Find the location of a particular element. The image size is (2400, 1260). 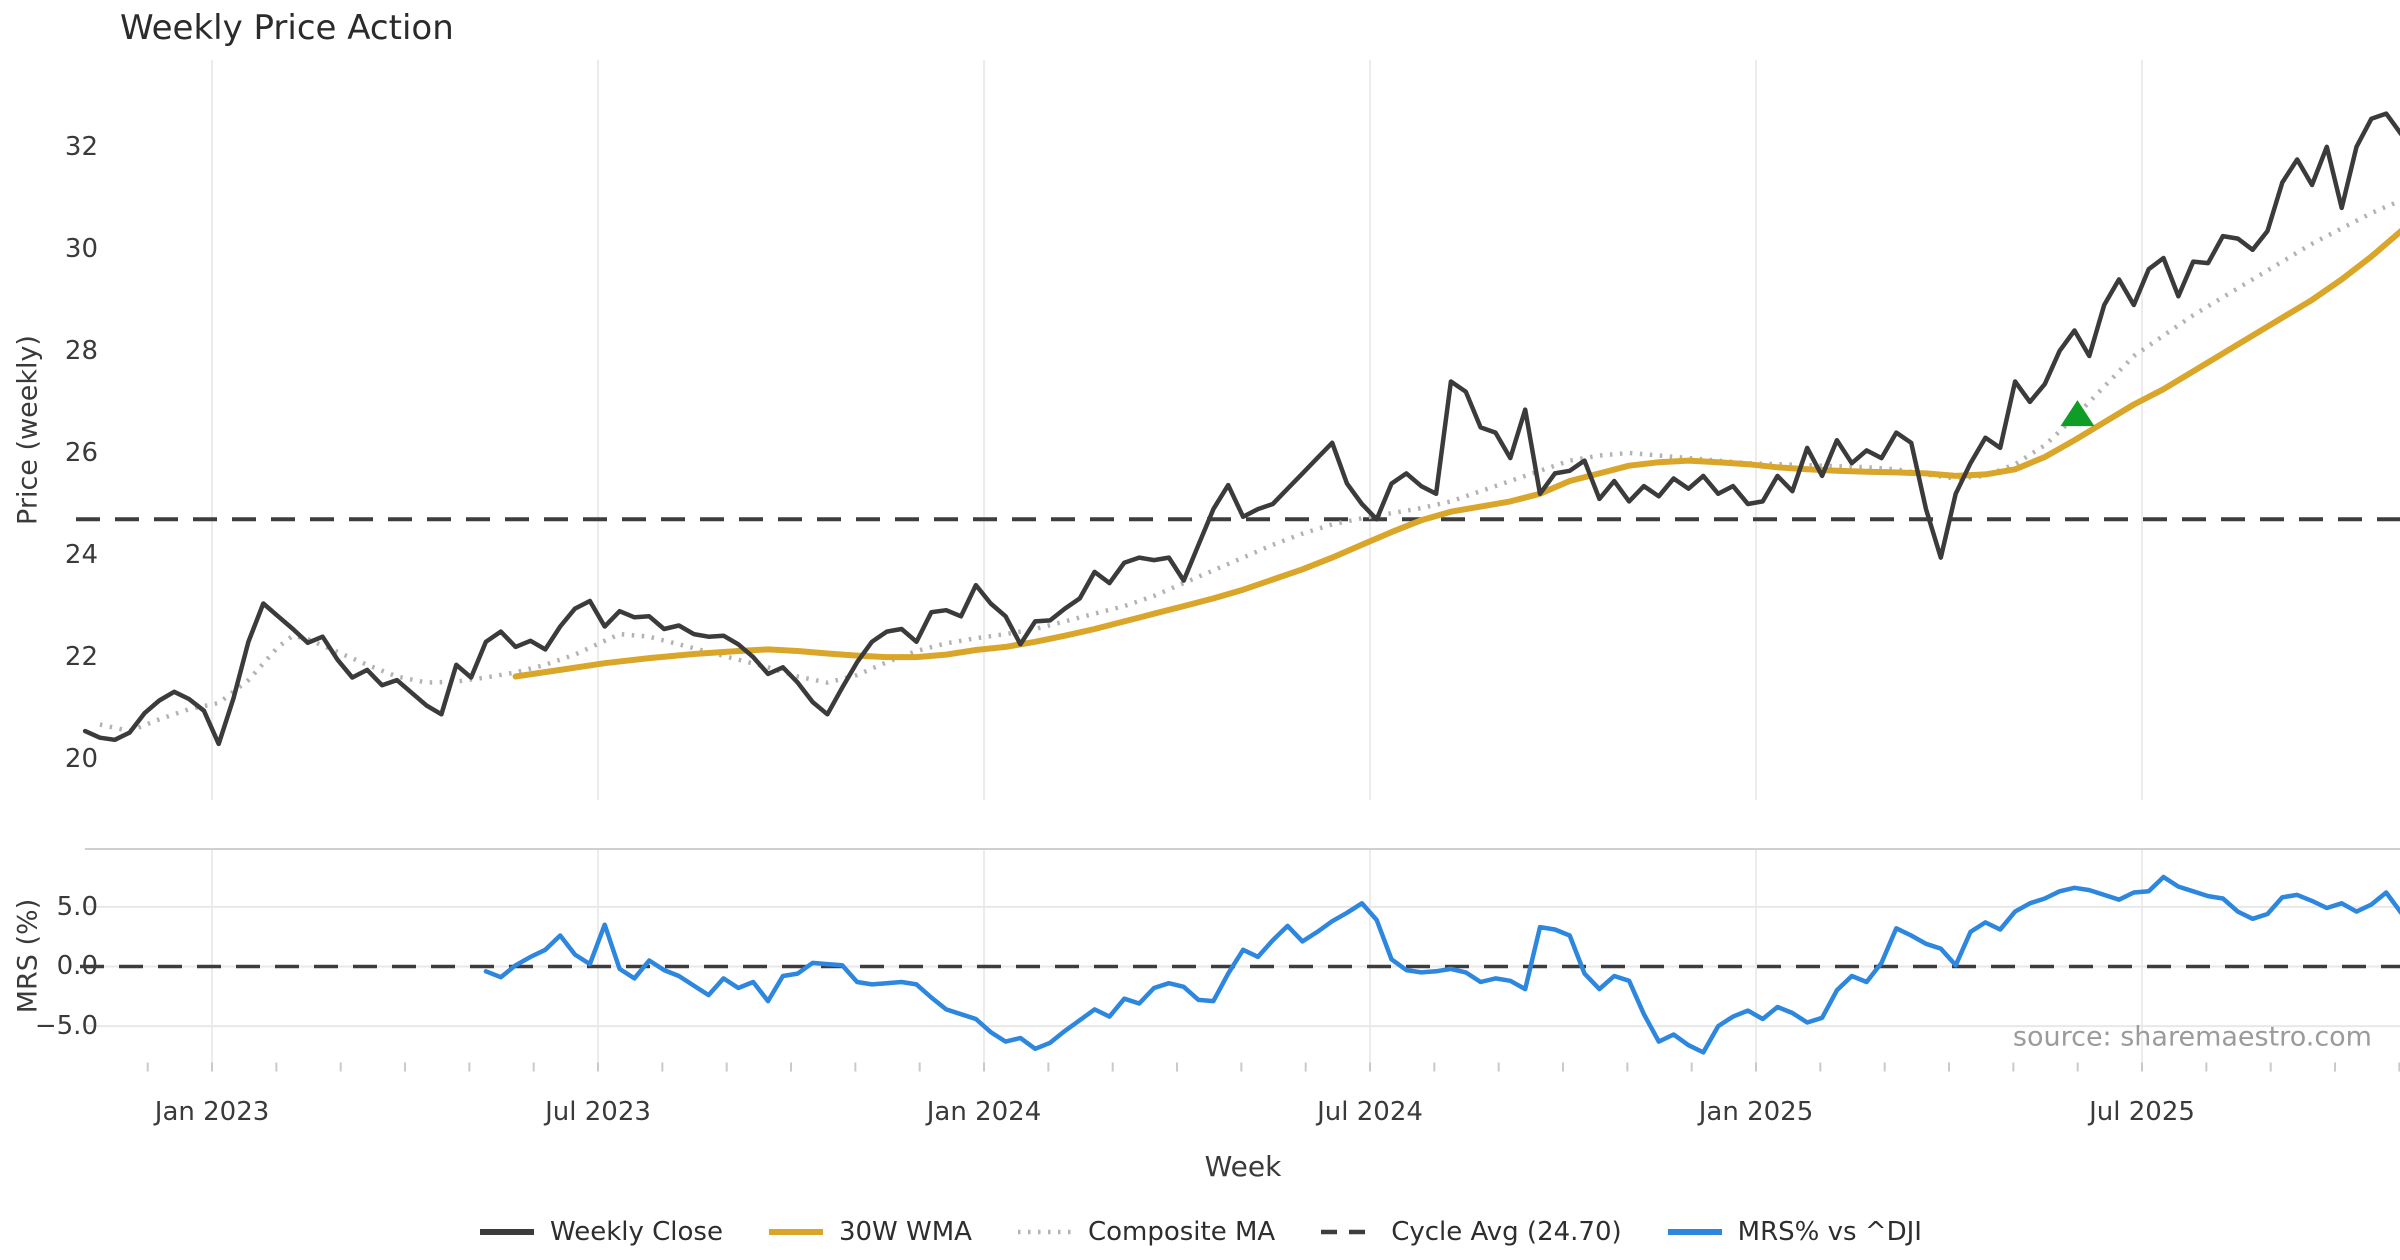

legend-item: Composite MA is located at coordinates (1145, 1232).